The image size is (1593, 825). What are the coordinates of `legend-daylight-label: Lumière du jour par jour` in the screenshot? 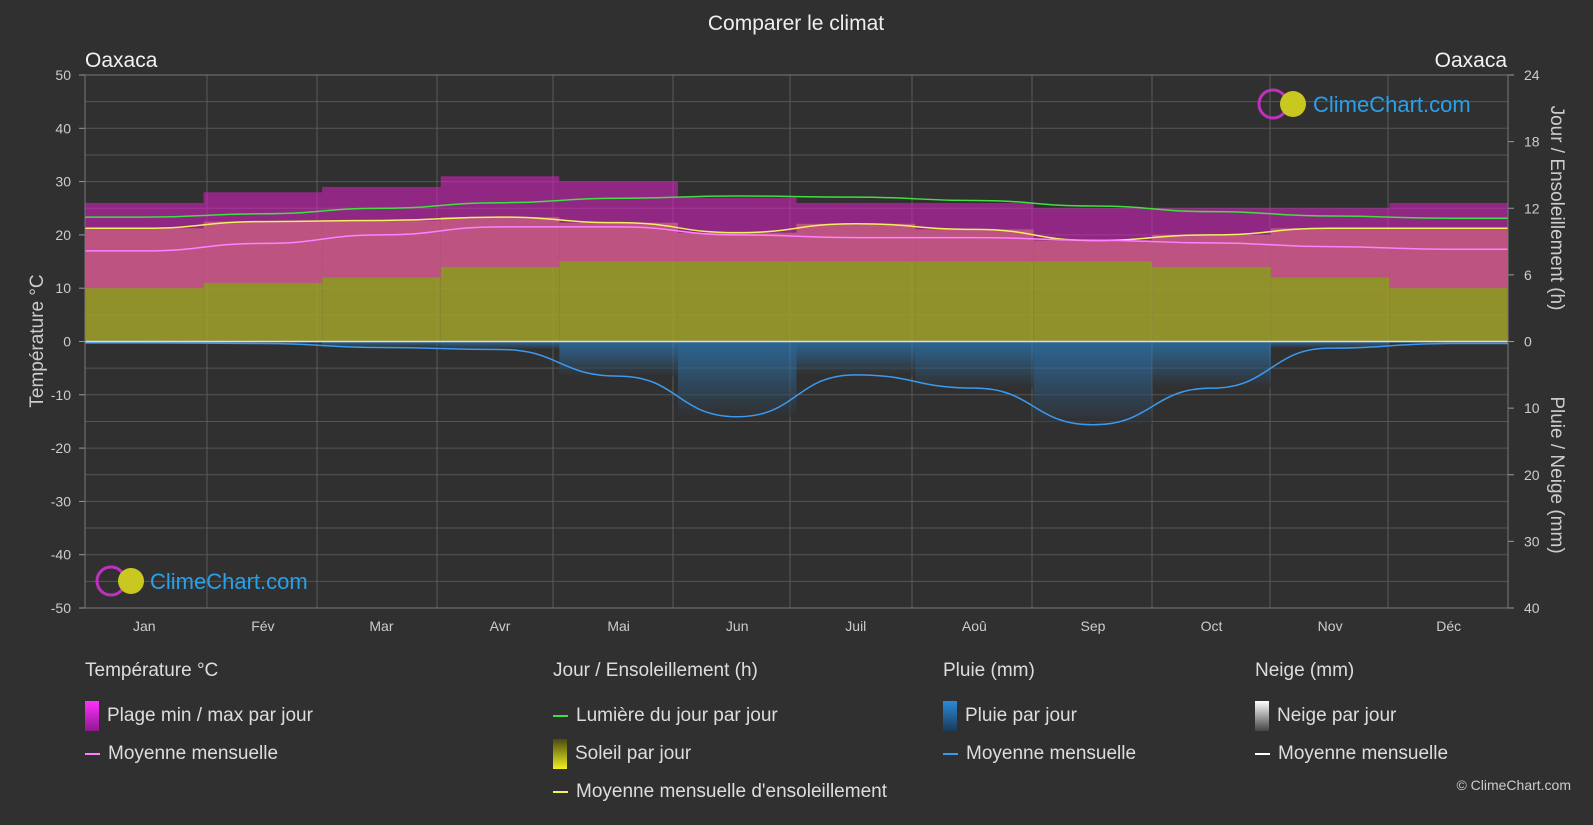 It's located at (677, 715).